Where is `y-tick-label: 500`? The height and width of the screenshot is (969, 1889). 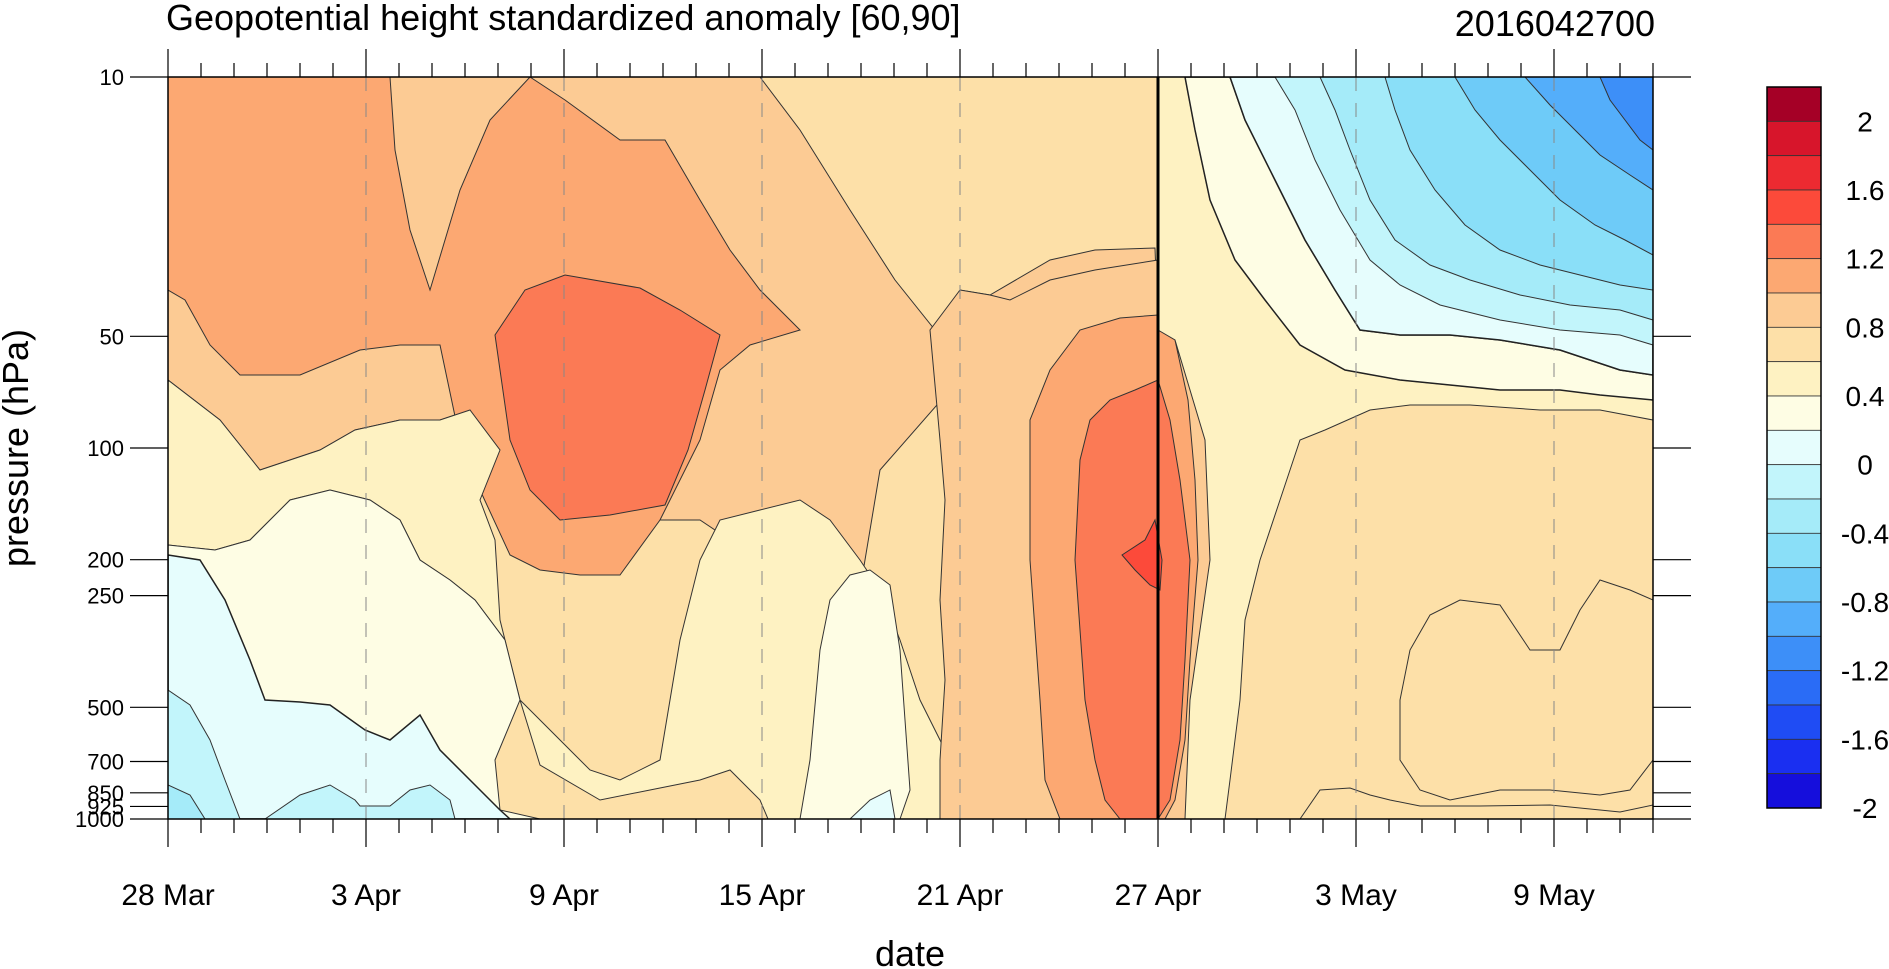 y-tick-label: 500 is located at coordinates (105, 707).